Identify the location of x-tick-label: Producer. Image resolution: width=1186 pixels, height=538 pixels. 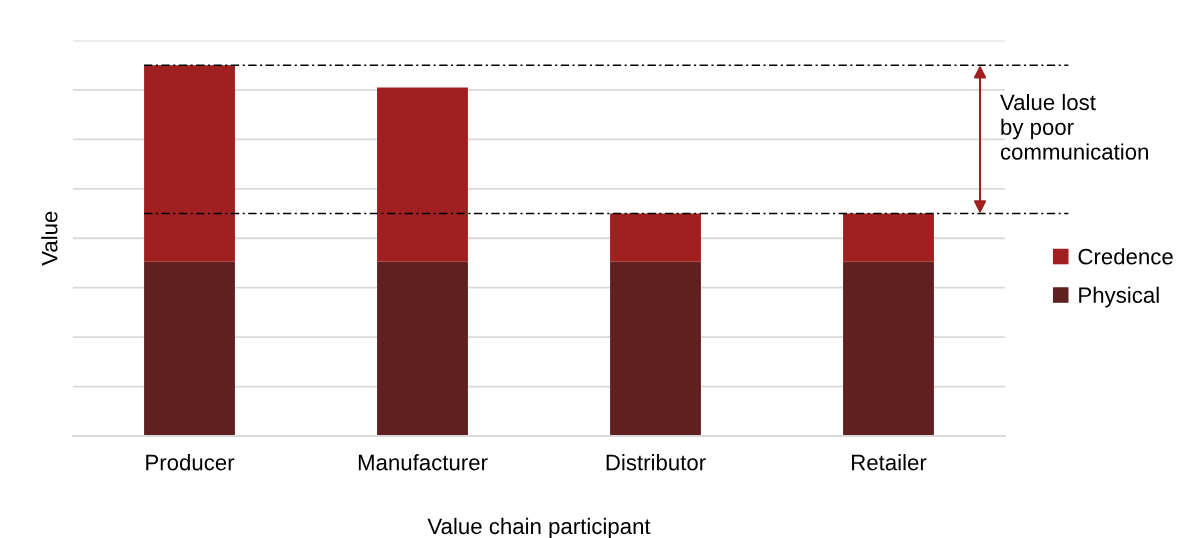
(190, 462).